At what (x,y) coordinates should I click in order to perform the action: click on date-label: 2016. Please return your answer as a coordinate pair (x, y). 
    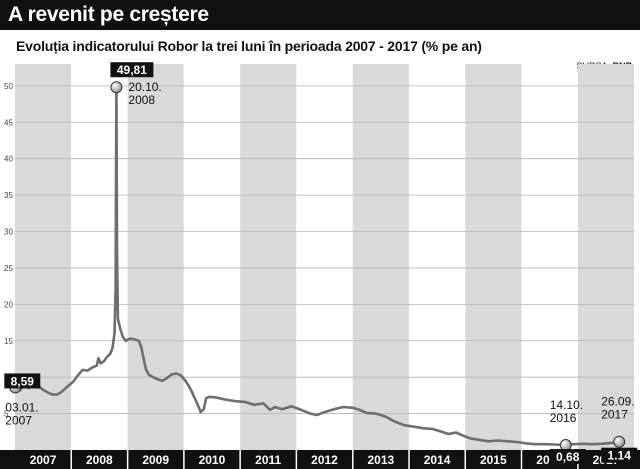
    Looking at the image, I should click on (563, 418).